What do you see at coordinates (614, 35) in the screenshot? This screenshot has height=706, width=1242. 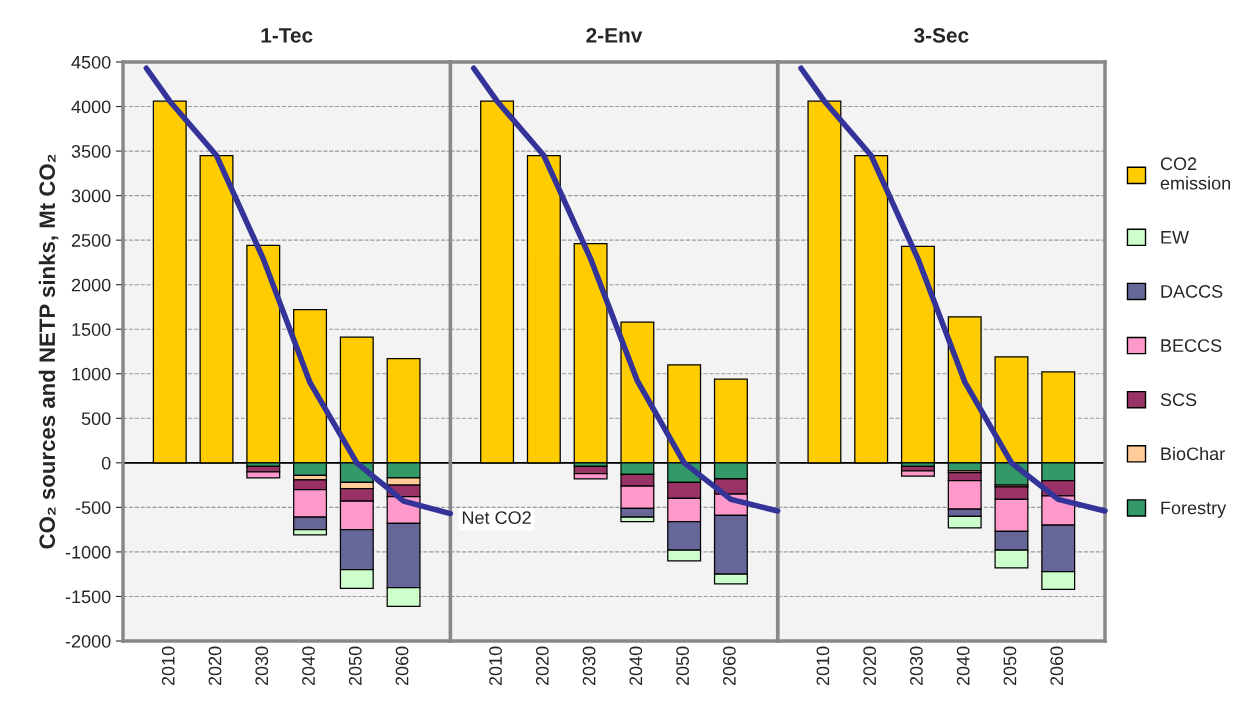 I see `chart-title: 2-Env` at bounding box center [614, 35].